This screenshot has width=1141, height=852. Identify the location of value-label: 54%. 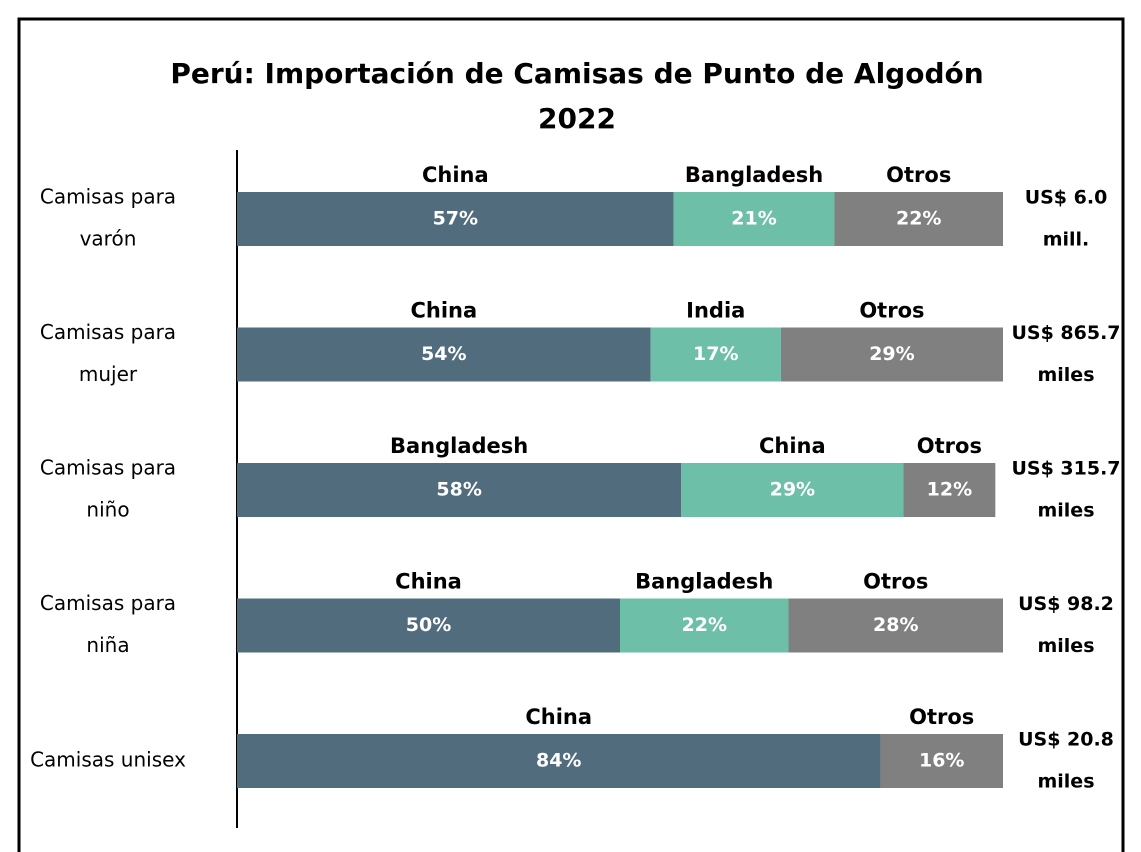
(443, 354).